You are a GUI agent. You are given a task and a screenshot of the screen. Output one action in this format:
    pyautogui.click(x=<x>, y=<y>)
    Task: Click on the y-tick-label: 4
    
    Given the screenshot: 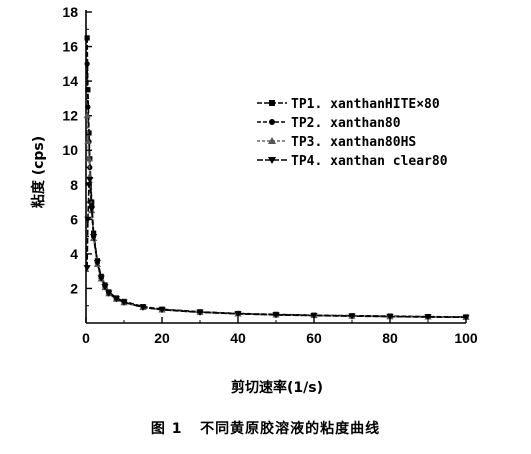 What is the action you would take?
    pyautogui.click(x=74, y=254)
    